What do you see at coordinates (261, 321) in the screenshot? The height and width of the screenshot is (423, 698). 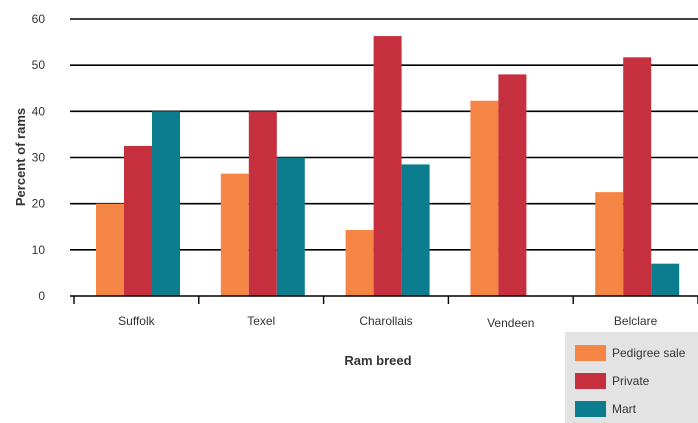 I see `x-tick-label: Texel` at bounding box center [261, 321].